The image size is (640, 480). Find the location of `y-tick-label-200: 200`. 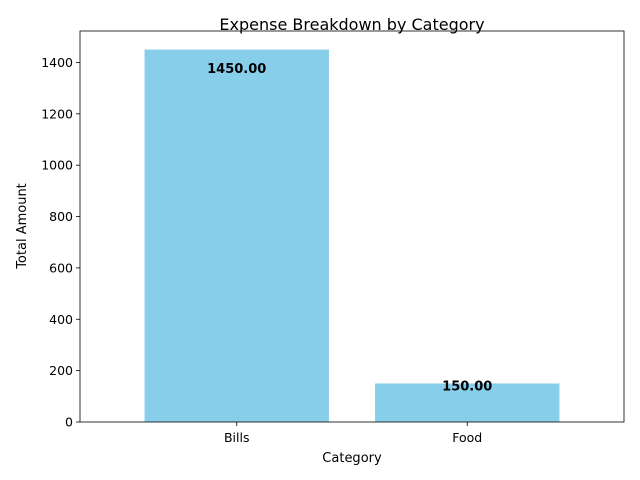

y-tick-label-200: 200 is located at coordinates (61, 370).